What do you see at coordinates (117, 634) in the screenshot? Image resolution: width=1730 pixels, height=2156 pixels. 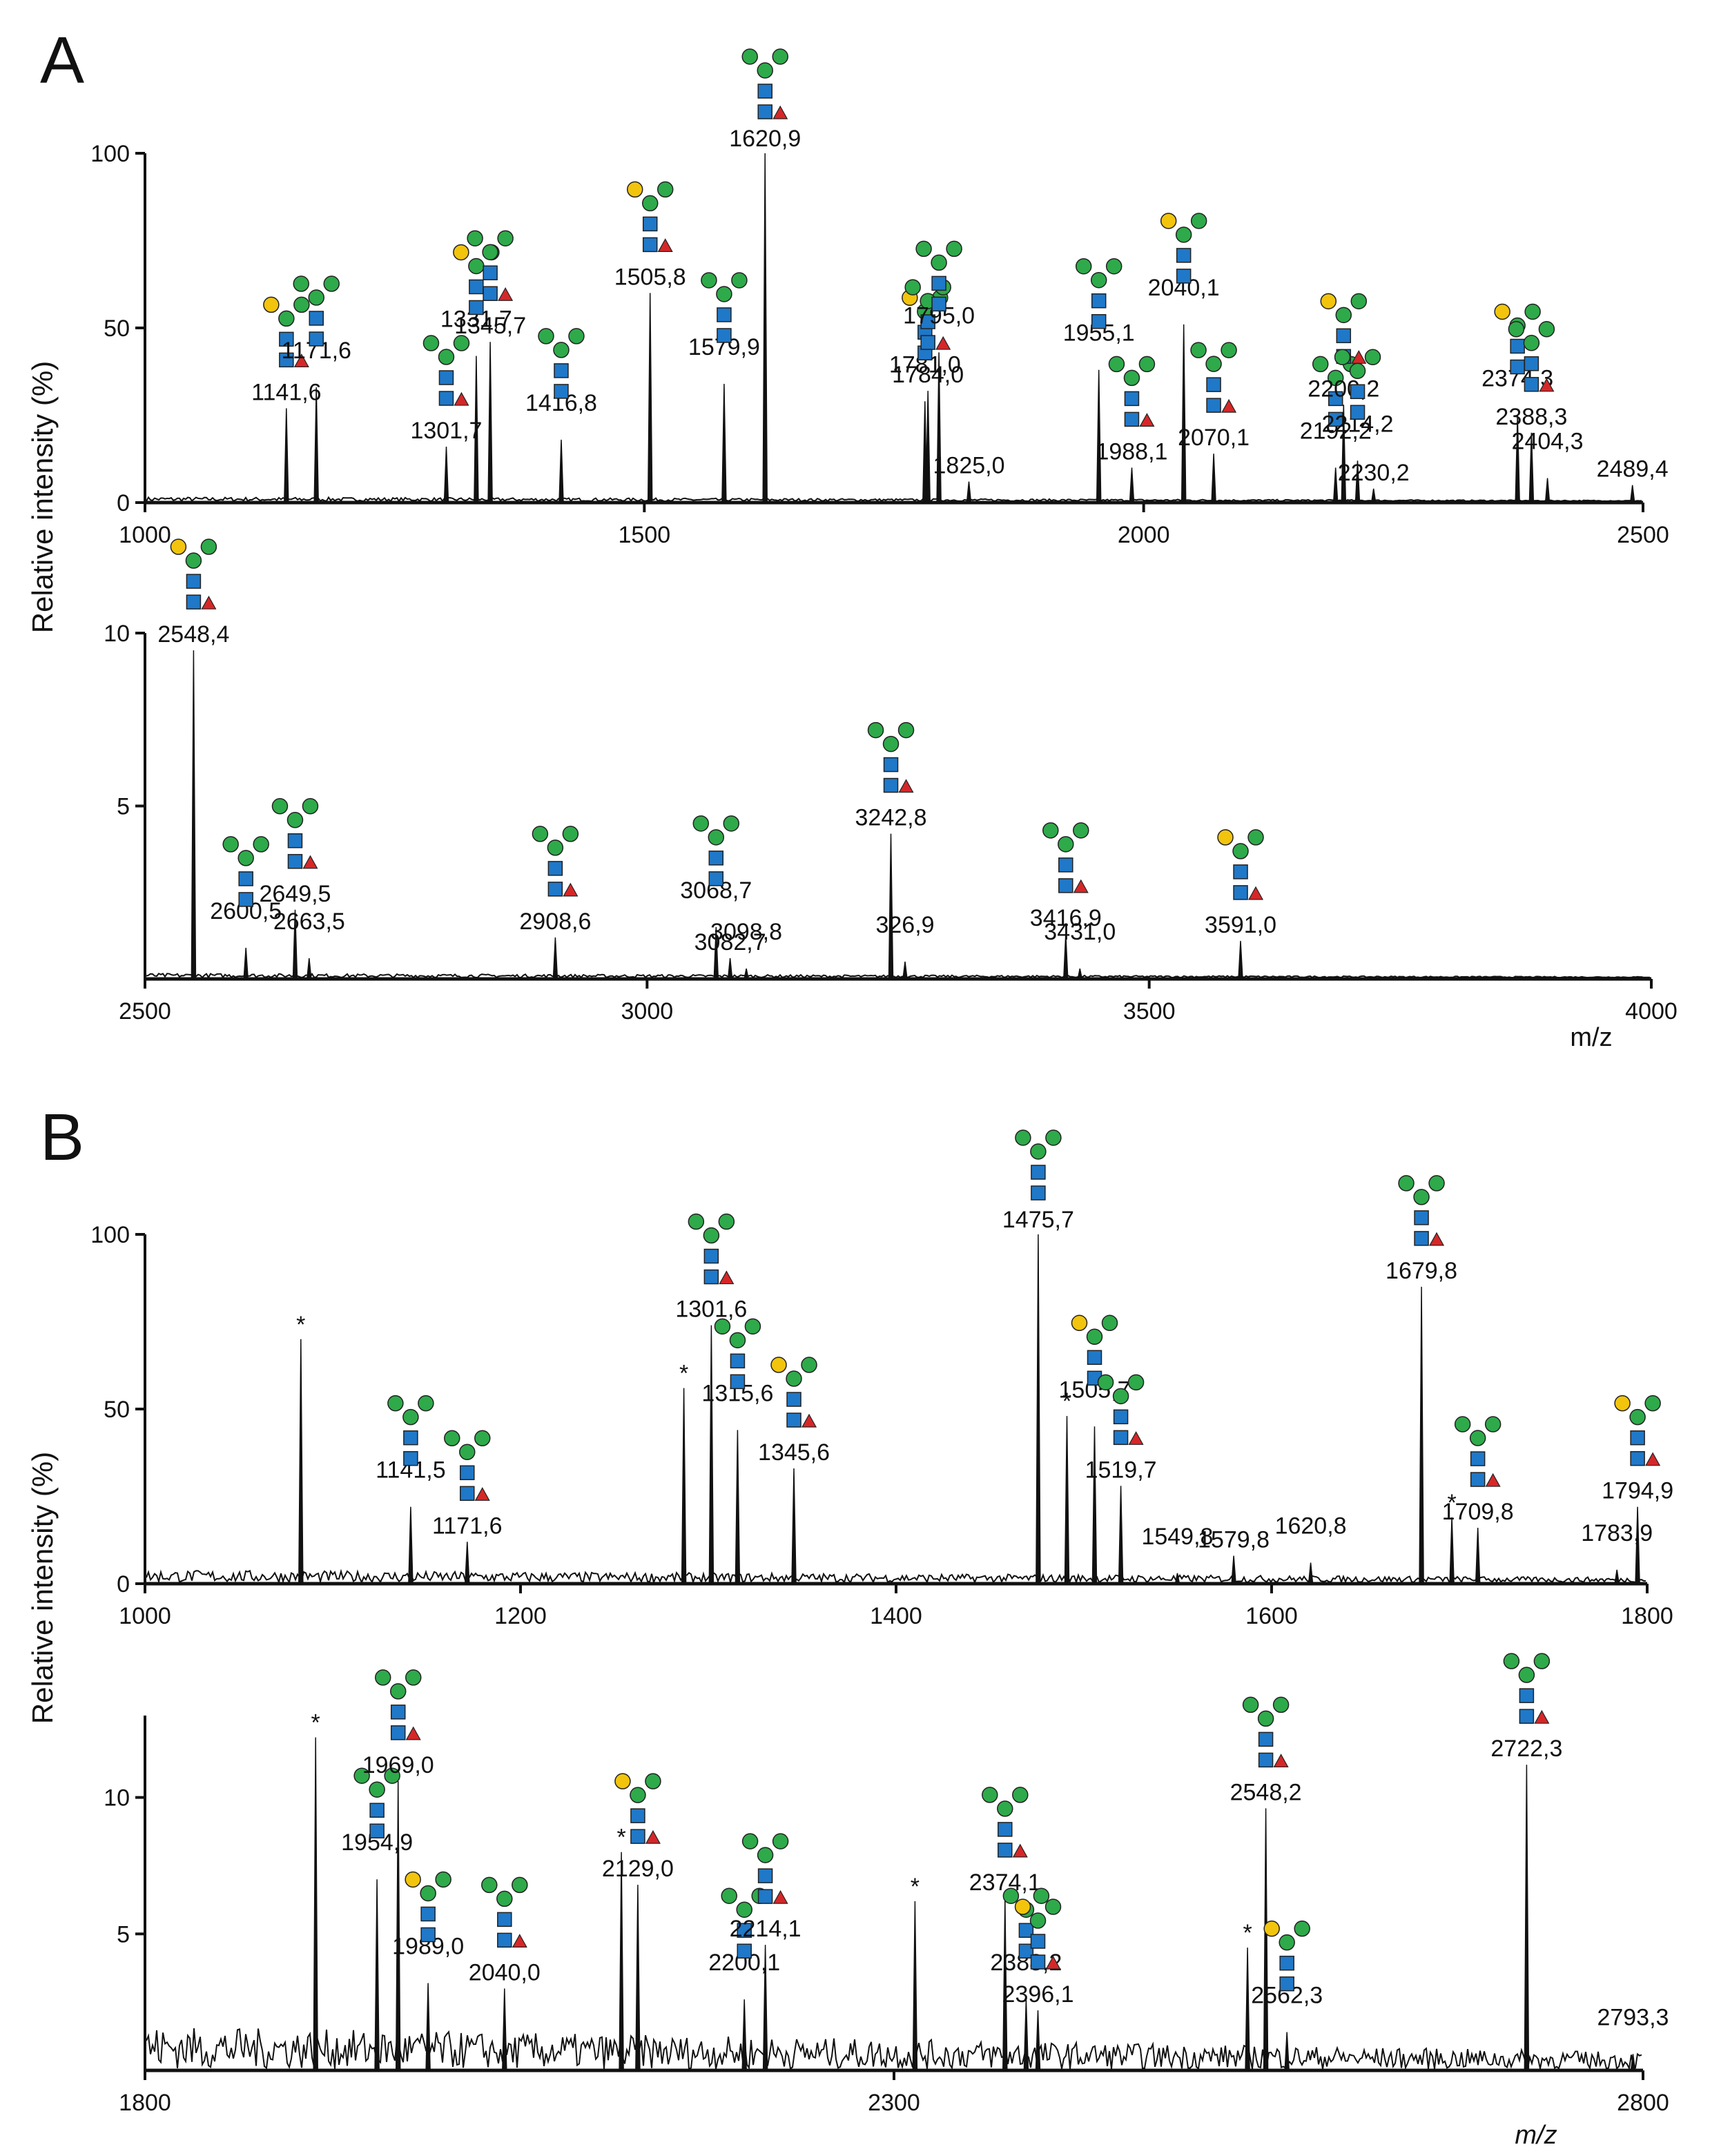 I see `y-tick-label: 10` at bounding box center [117, 634].